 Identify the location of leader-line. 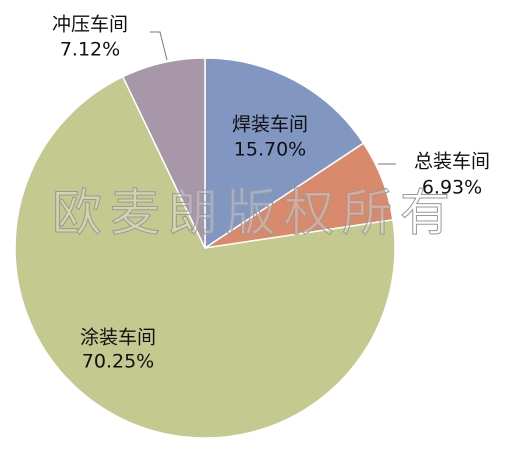
(159, 46).